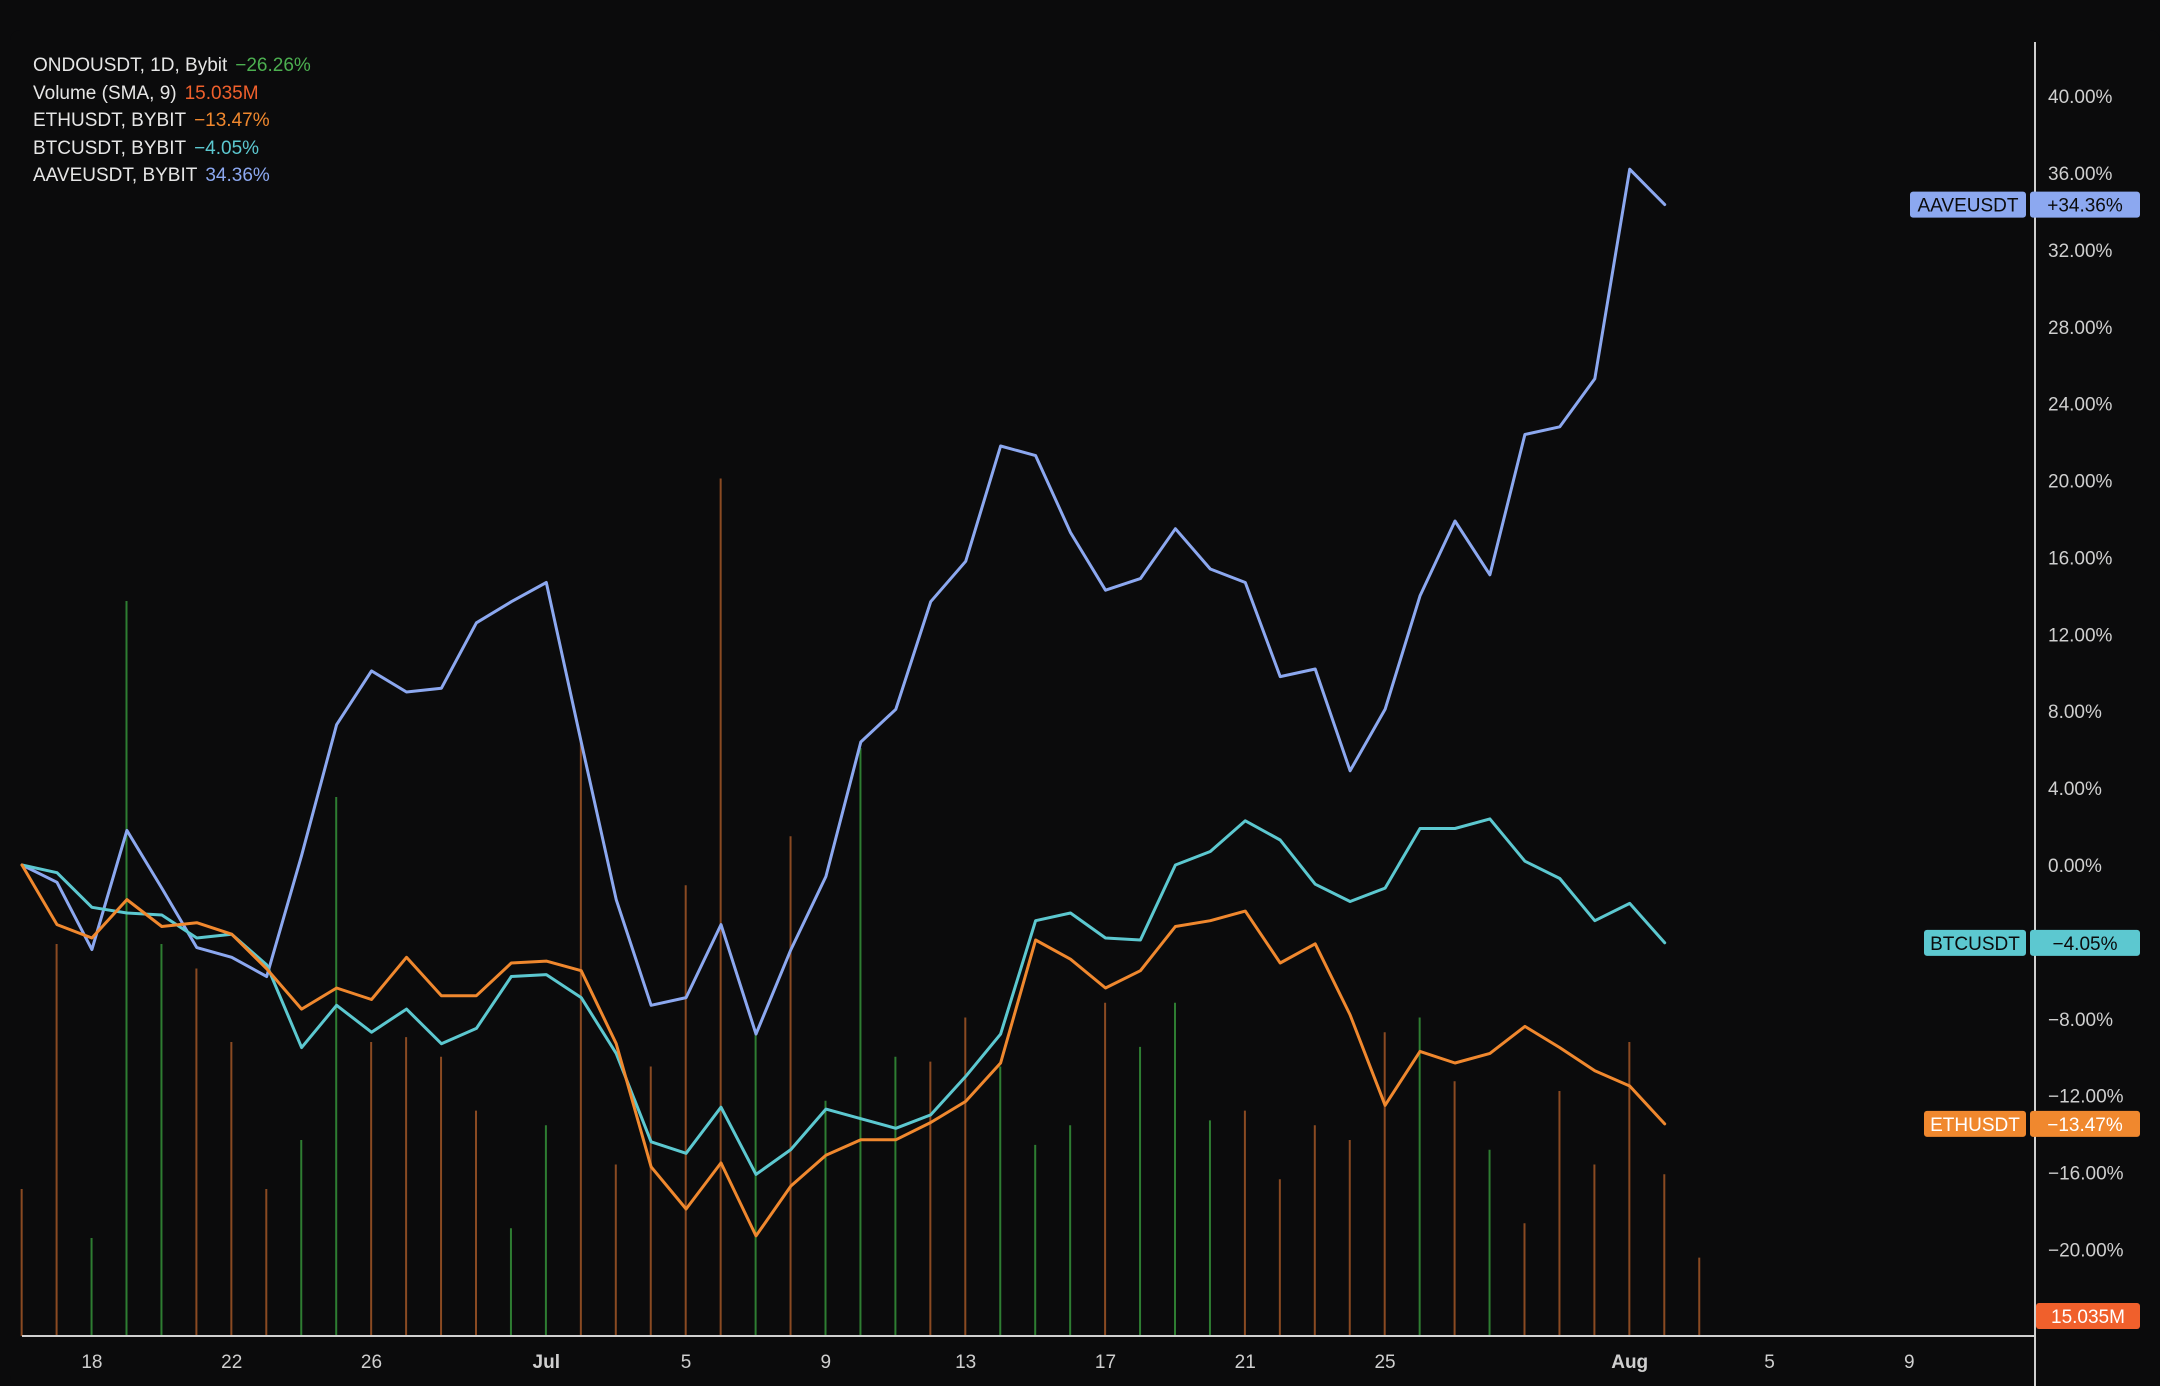 The width and height of the screenshot is (2160, 1386). I want to click on x-tick-label: Aug, so click(1629, 1362).